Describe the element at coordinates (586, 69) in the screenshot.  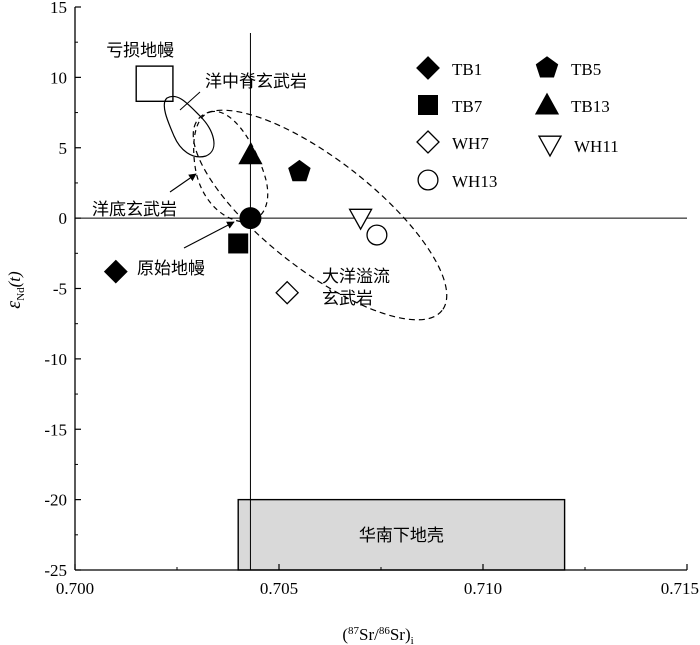
I see `legend-label-tb5: TB5` at that location.